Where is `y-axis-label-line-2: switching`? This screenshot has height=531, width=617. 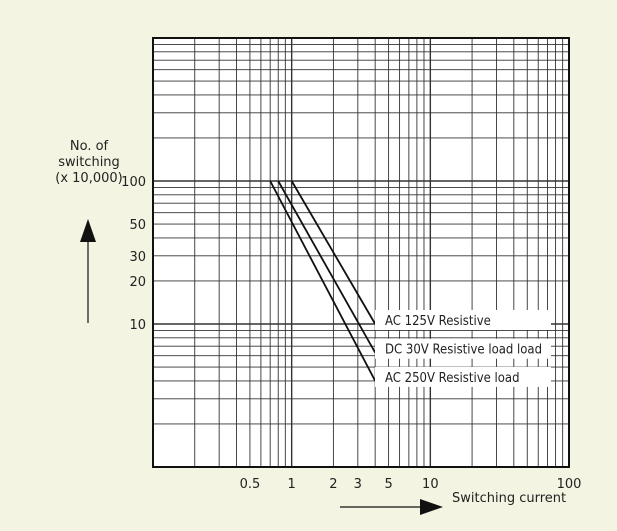 y-axis-label-line-2: switching is located at coordinates (89, 162).